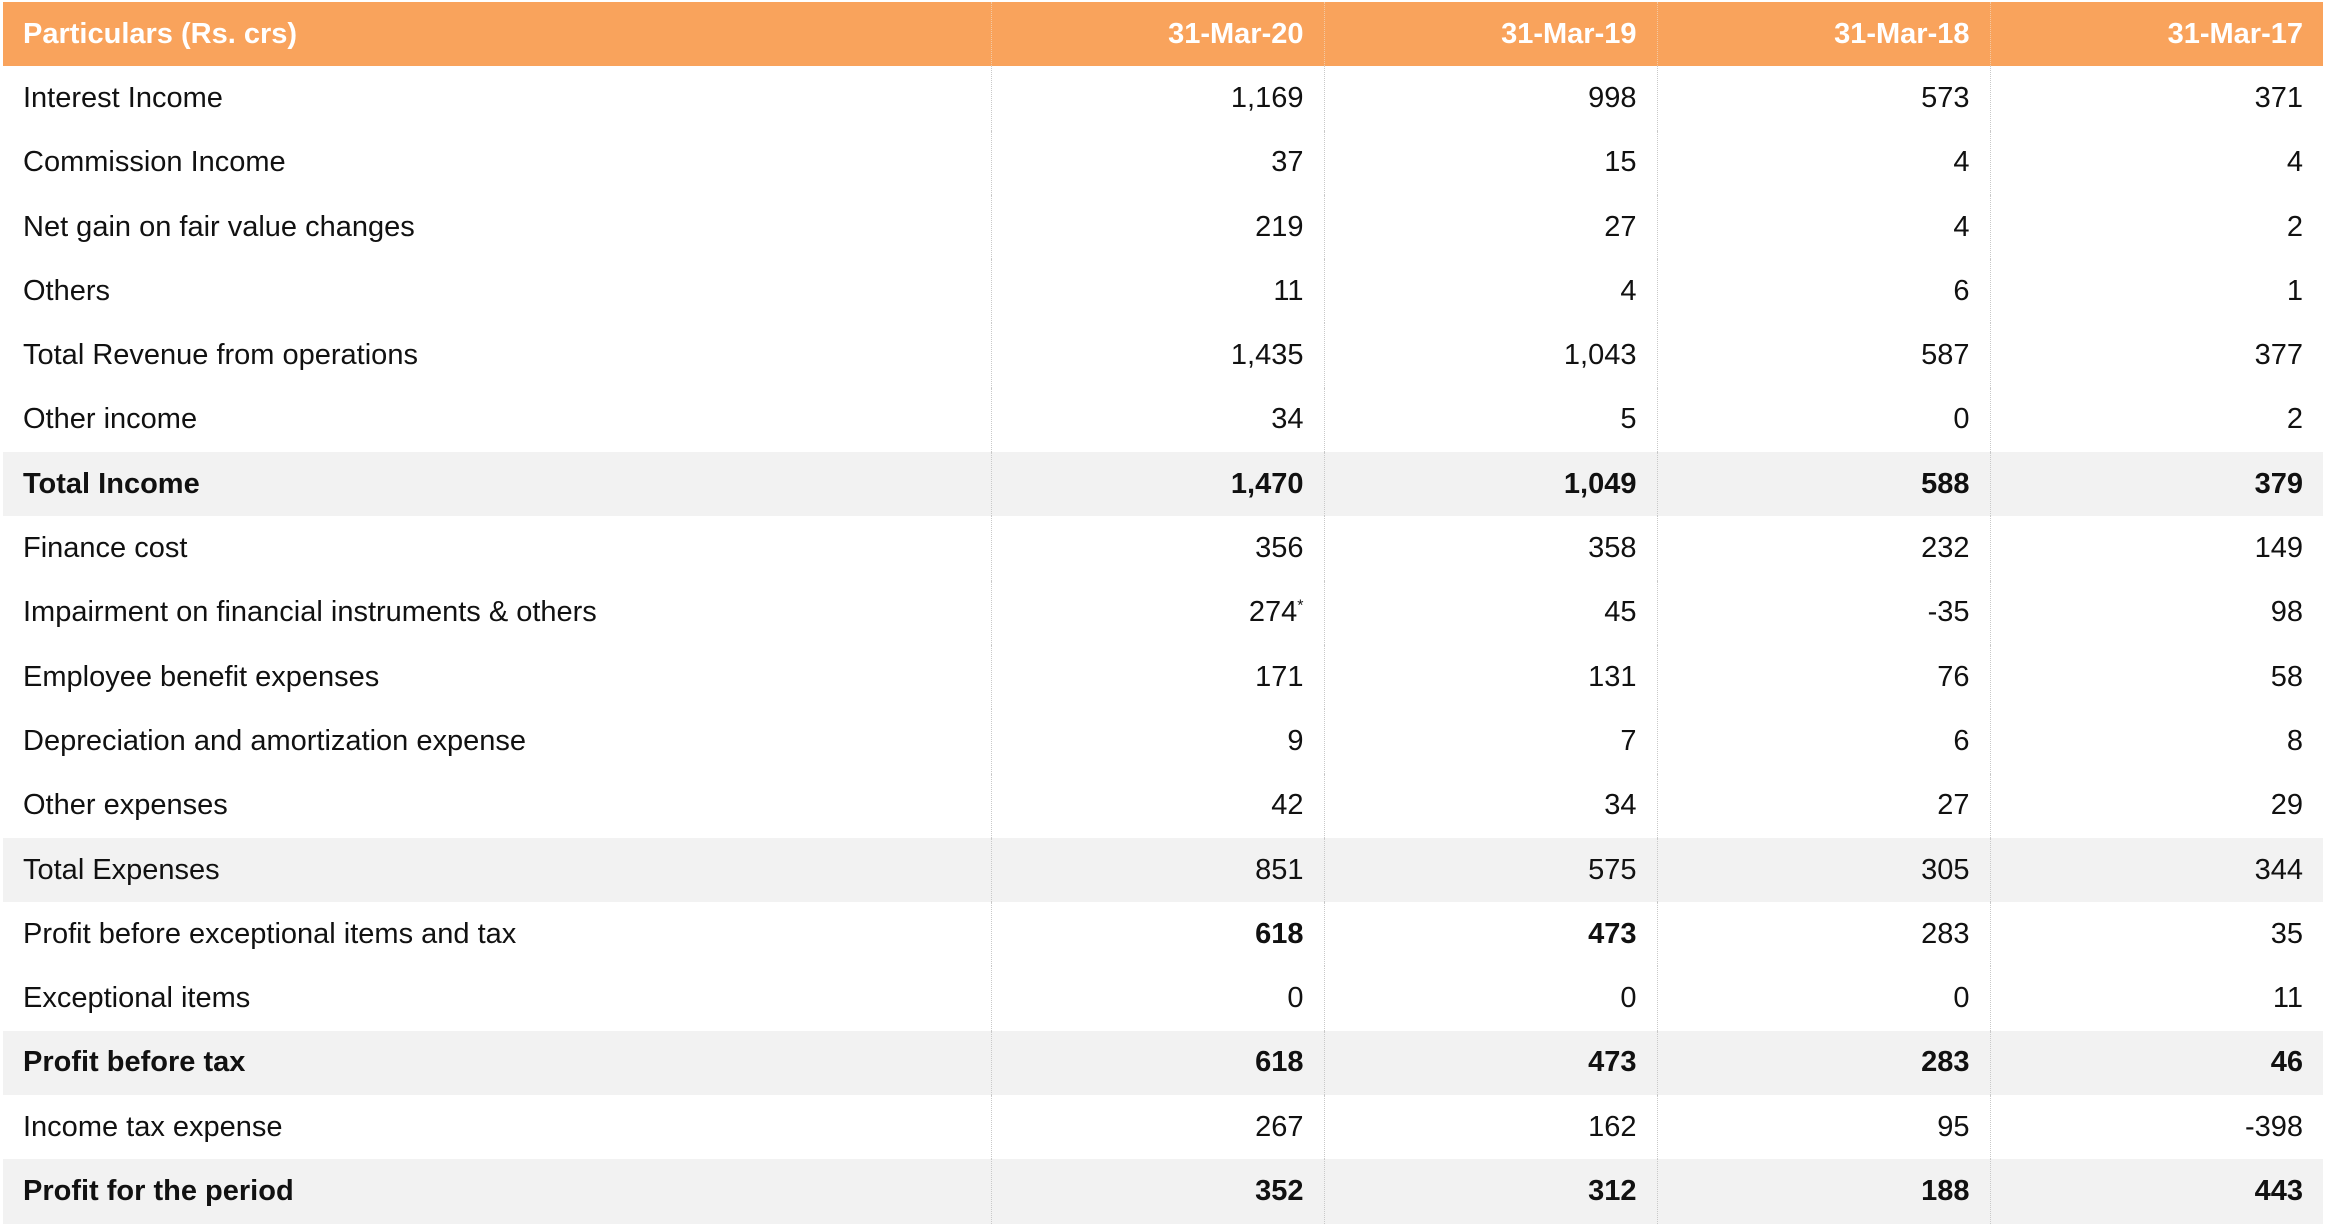 The image size is (2334, 1224). Describe the element at coordinates (1612, 676) in the screenshot. I see `value-text: 131` at that location.